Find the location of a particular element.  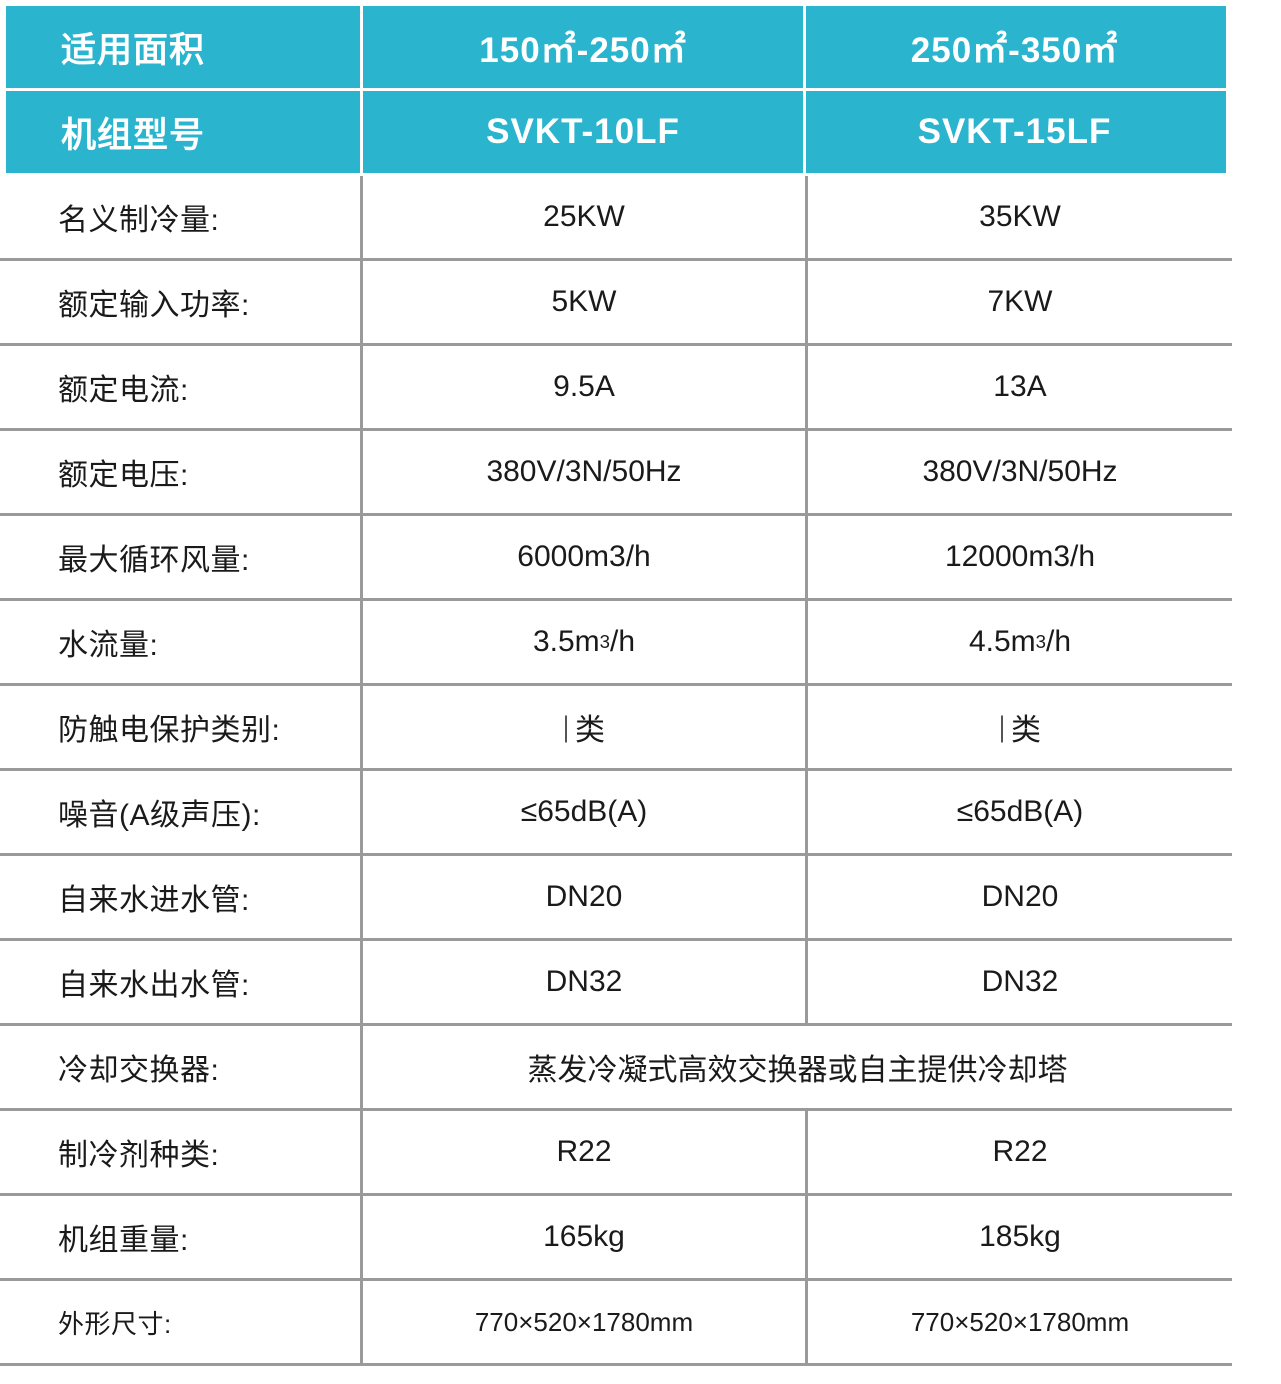

row-label: 额定电流: is located at coordinates (123, 390).